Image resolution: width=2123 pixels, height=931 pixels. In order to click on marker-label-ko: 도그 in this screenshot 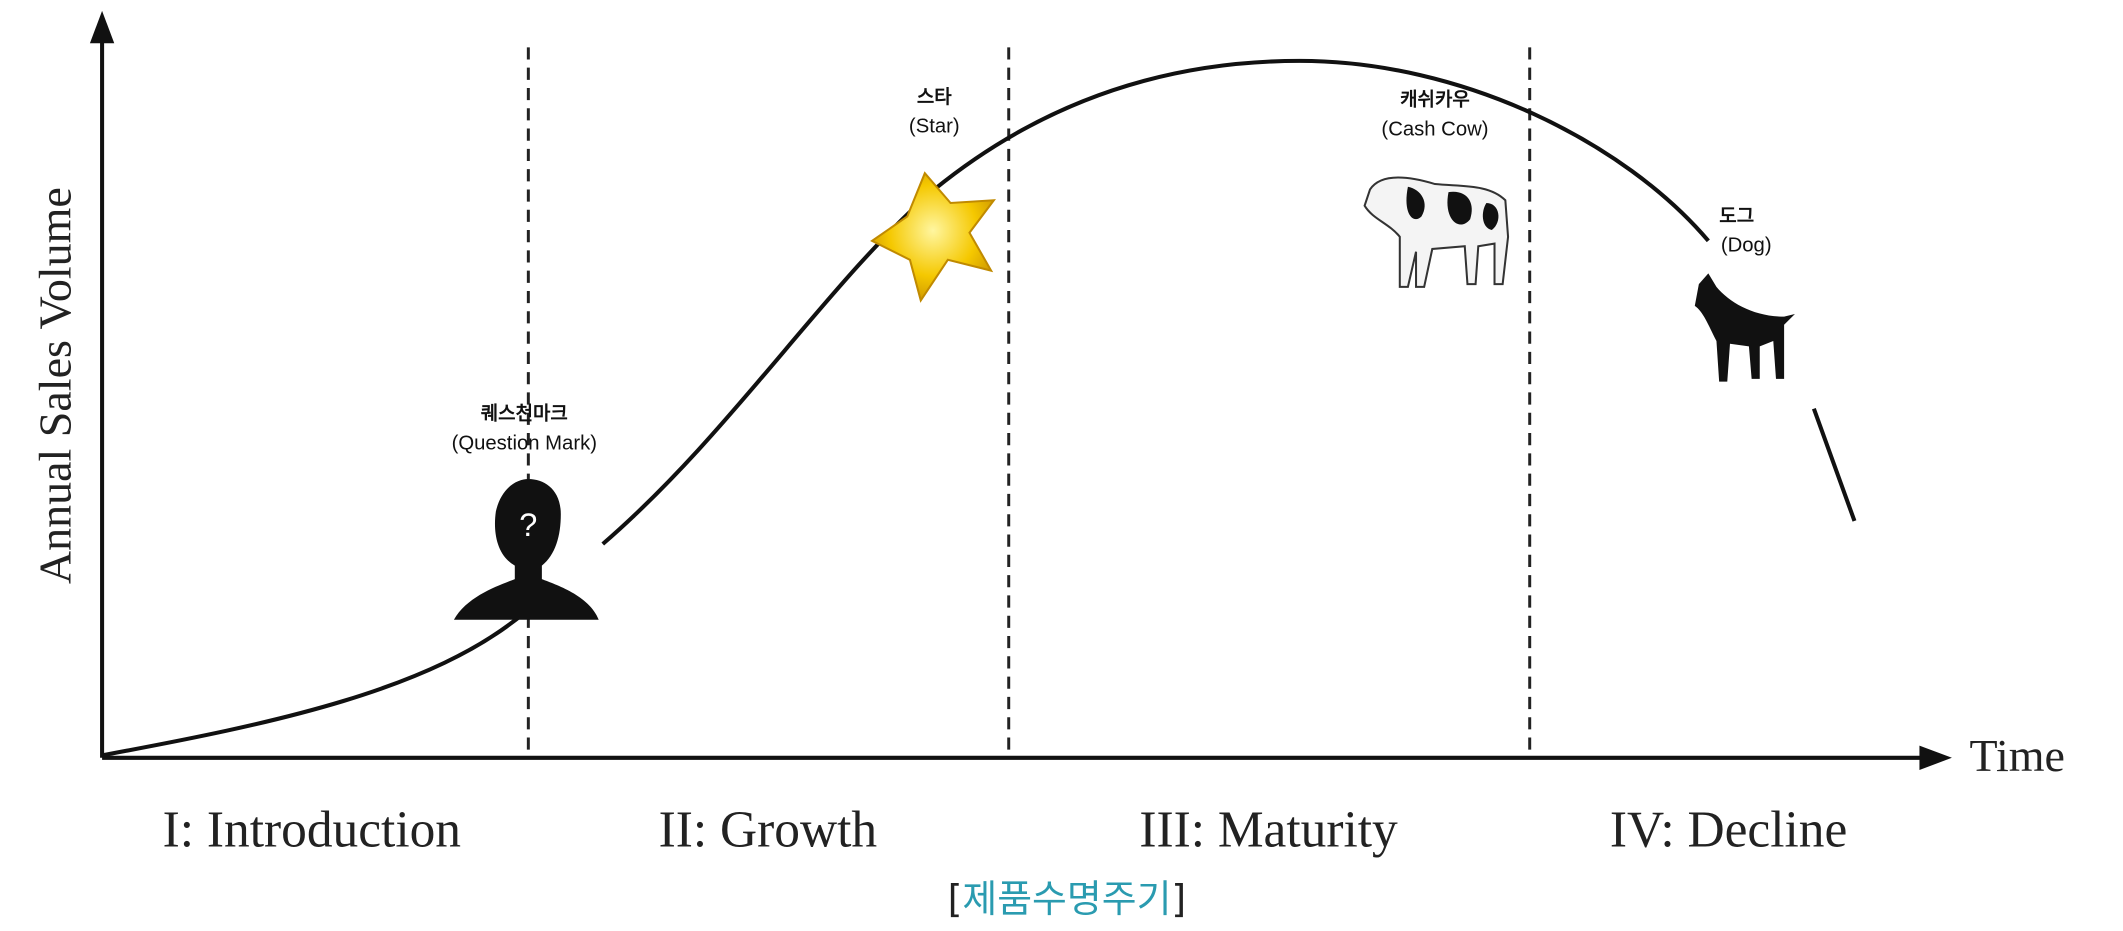, I will do `click(1736, 216)`.